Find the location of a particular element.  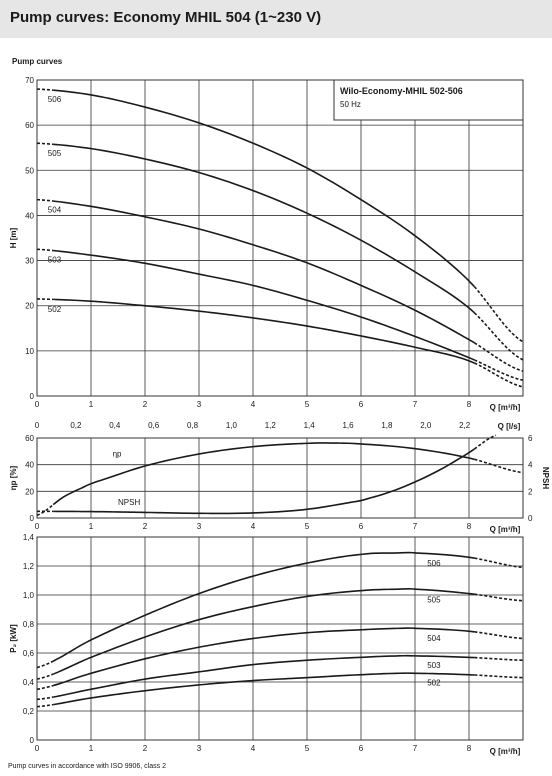

y2-tick-label: 0 is located at coordinates (530, 518).